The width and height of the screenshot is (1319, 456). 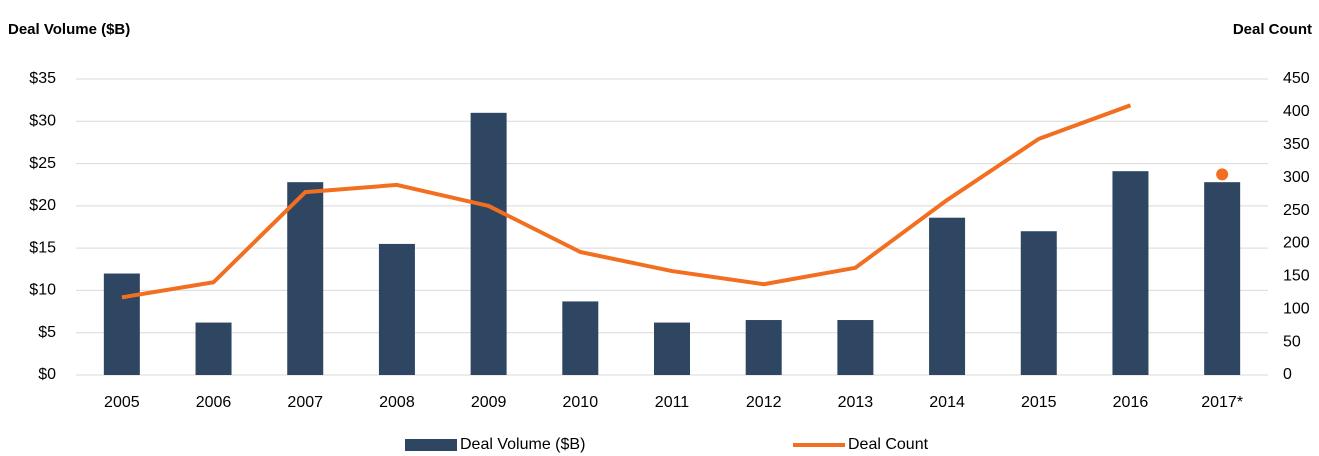 What do you see at coordinates (42, 163) in the screenshot?
I see `y-tick-label: $25` at bounding box center [42, 163].